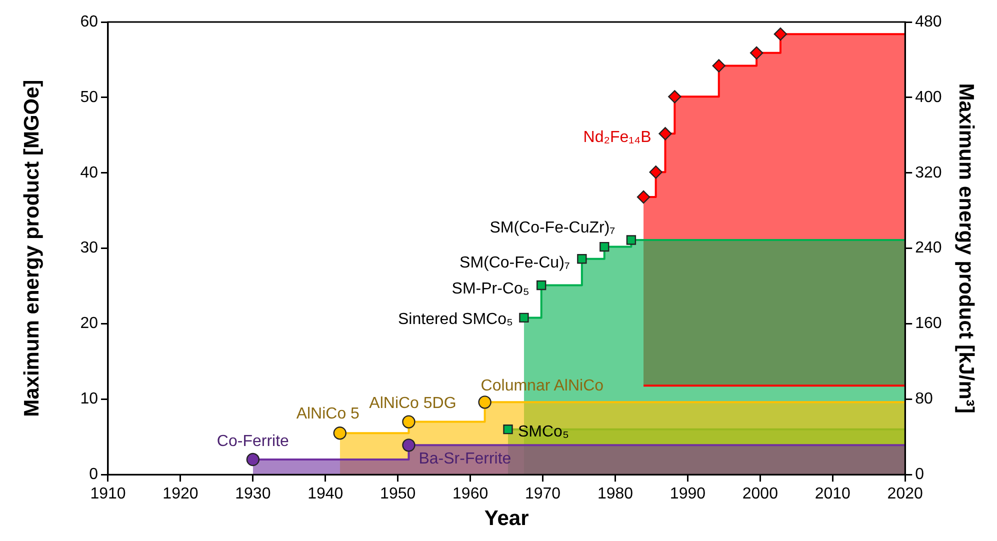 Image resolution: width=997 pixels, height=541 pixels. I want to click on x-tick-label: 1950, so click(398, 494).